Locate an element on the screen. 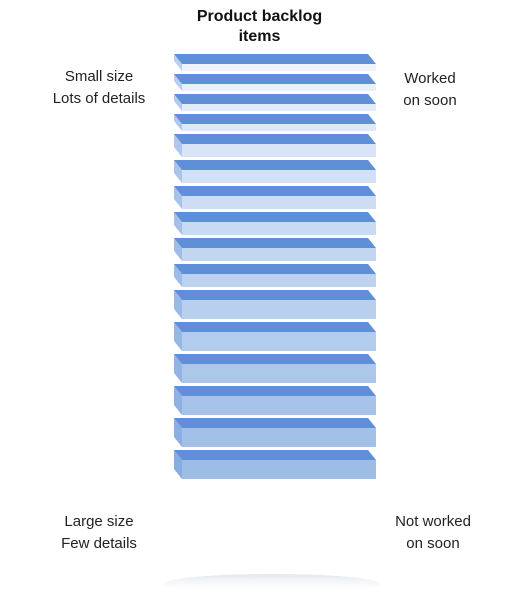  diagram-title-line-2: items is located at coordinates (259, 36).